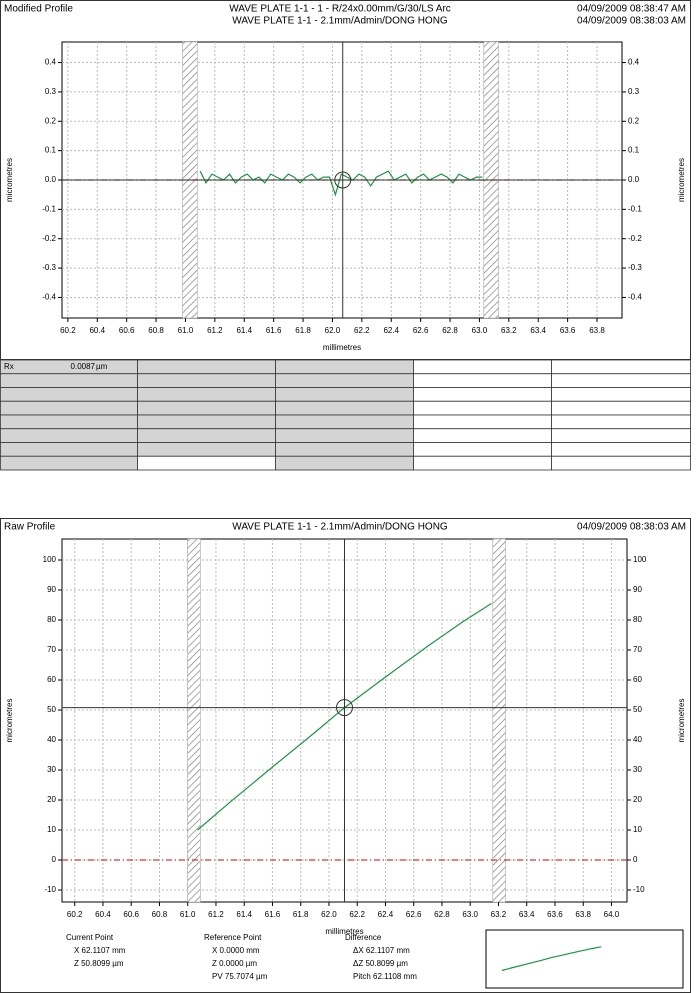 This screenshot has width=697, height=993. What do you see at coordinates (635, 267) in the screenshot?
I see `y-tick-label-right: -0.3` at bounding box center [635, 267].